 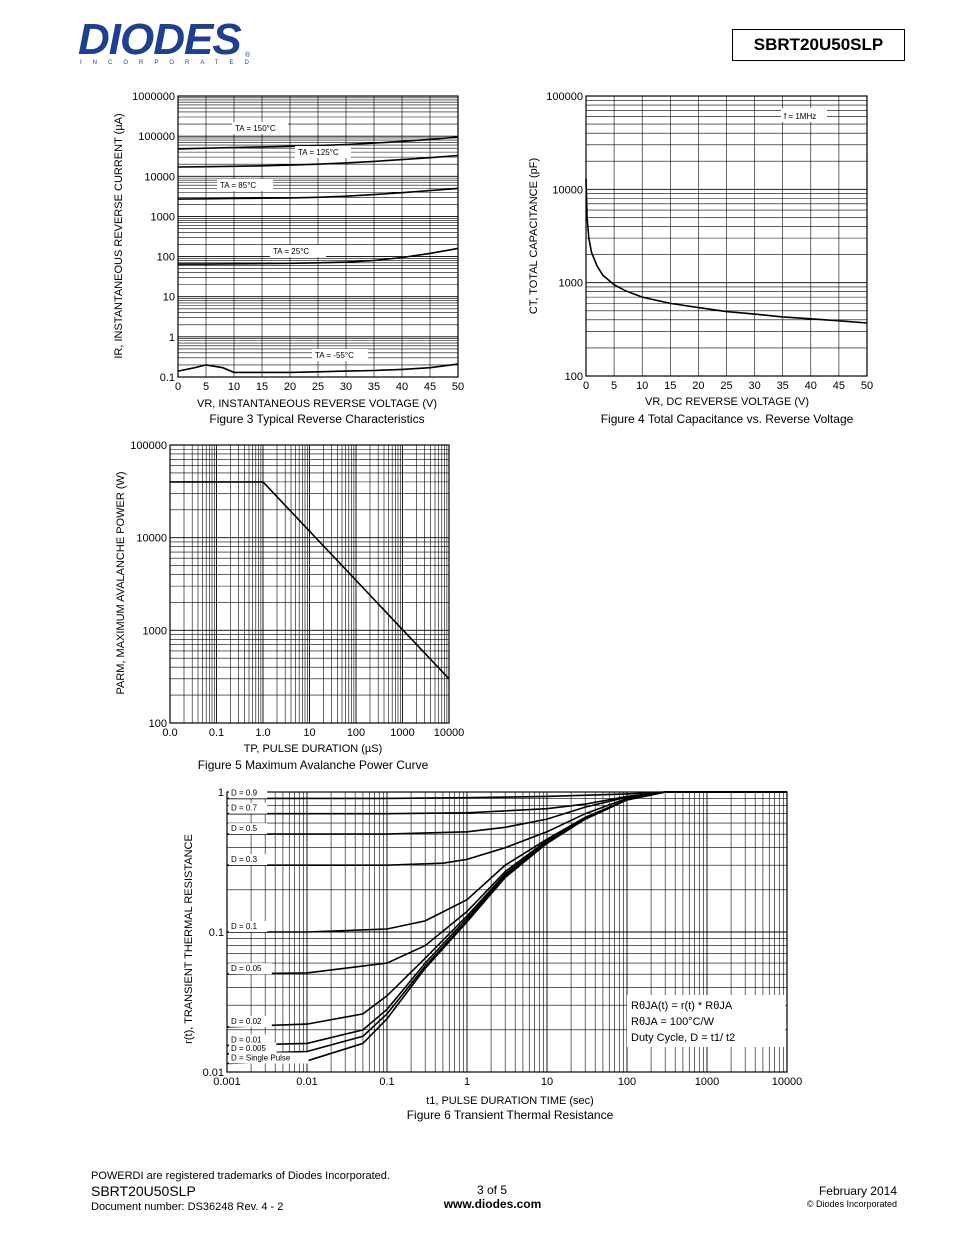 What do you see at coordinates (143, 1191) in the screenshot?
I see `footer-part-number: SBRT20U50SLP` at bounding box center [143, 1191].